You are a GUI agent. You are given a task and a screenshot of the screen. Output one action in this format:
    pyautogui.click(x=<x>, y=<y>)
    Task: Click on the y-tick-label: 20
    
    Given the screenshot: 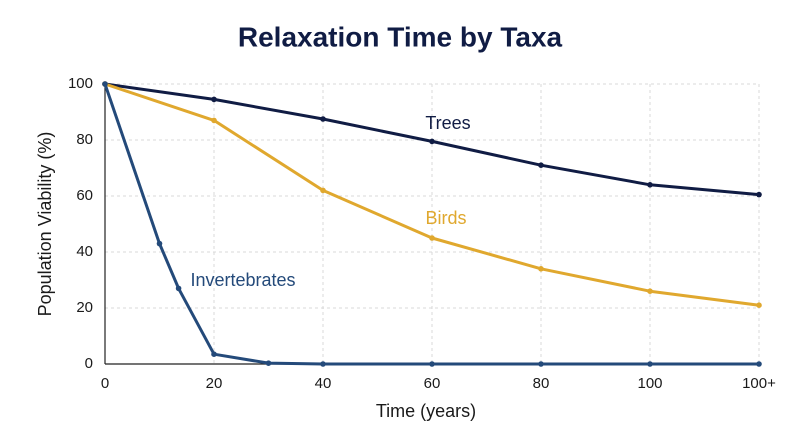 What is the action you would take?
    pyautogui.click(x=84, y=307)
    